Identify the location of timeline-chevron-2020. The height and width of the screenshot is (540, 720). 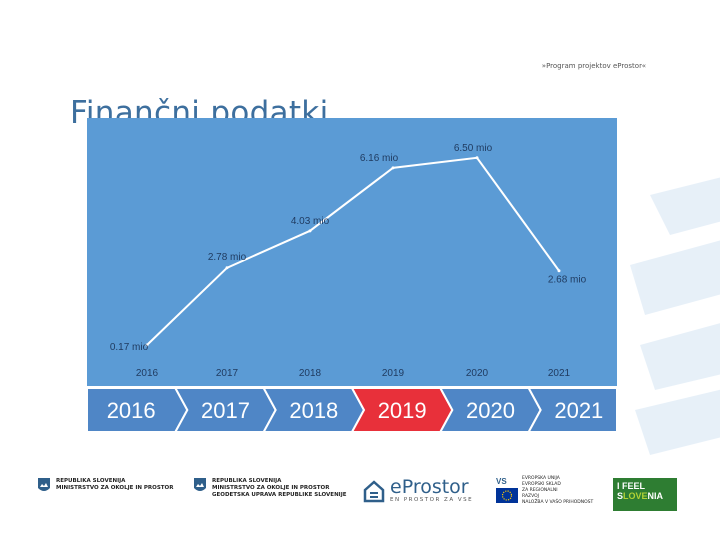
(490, 410).